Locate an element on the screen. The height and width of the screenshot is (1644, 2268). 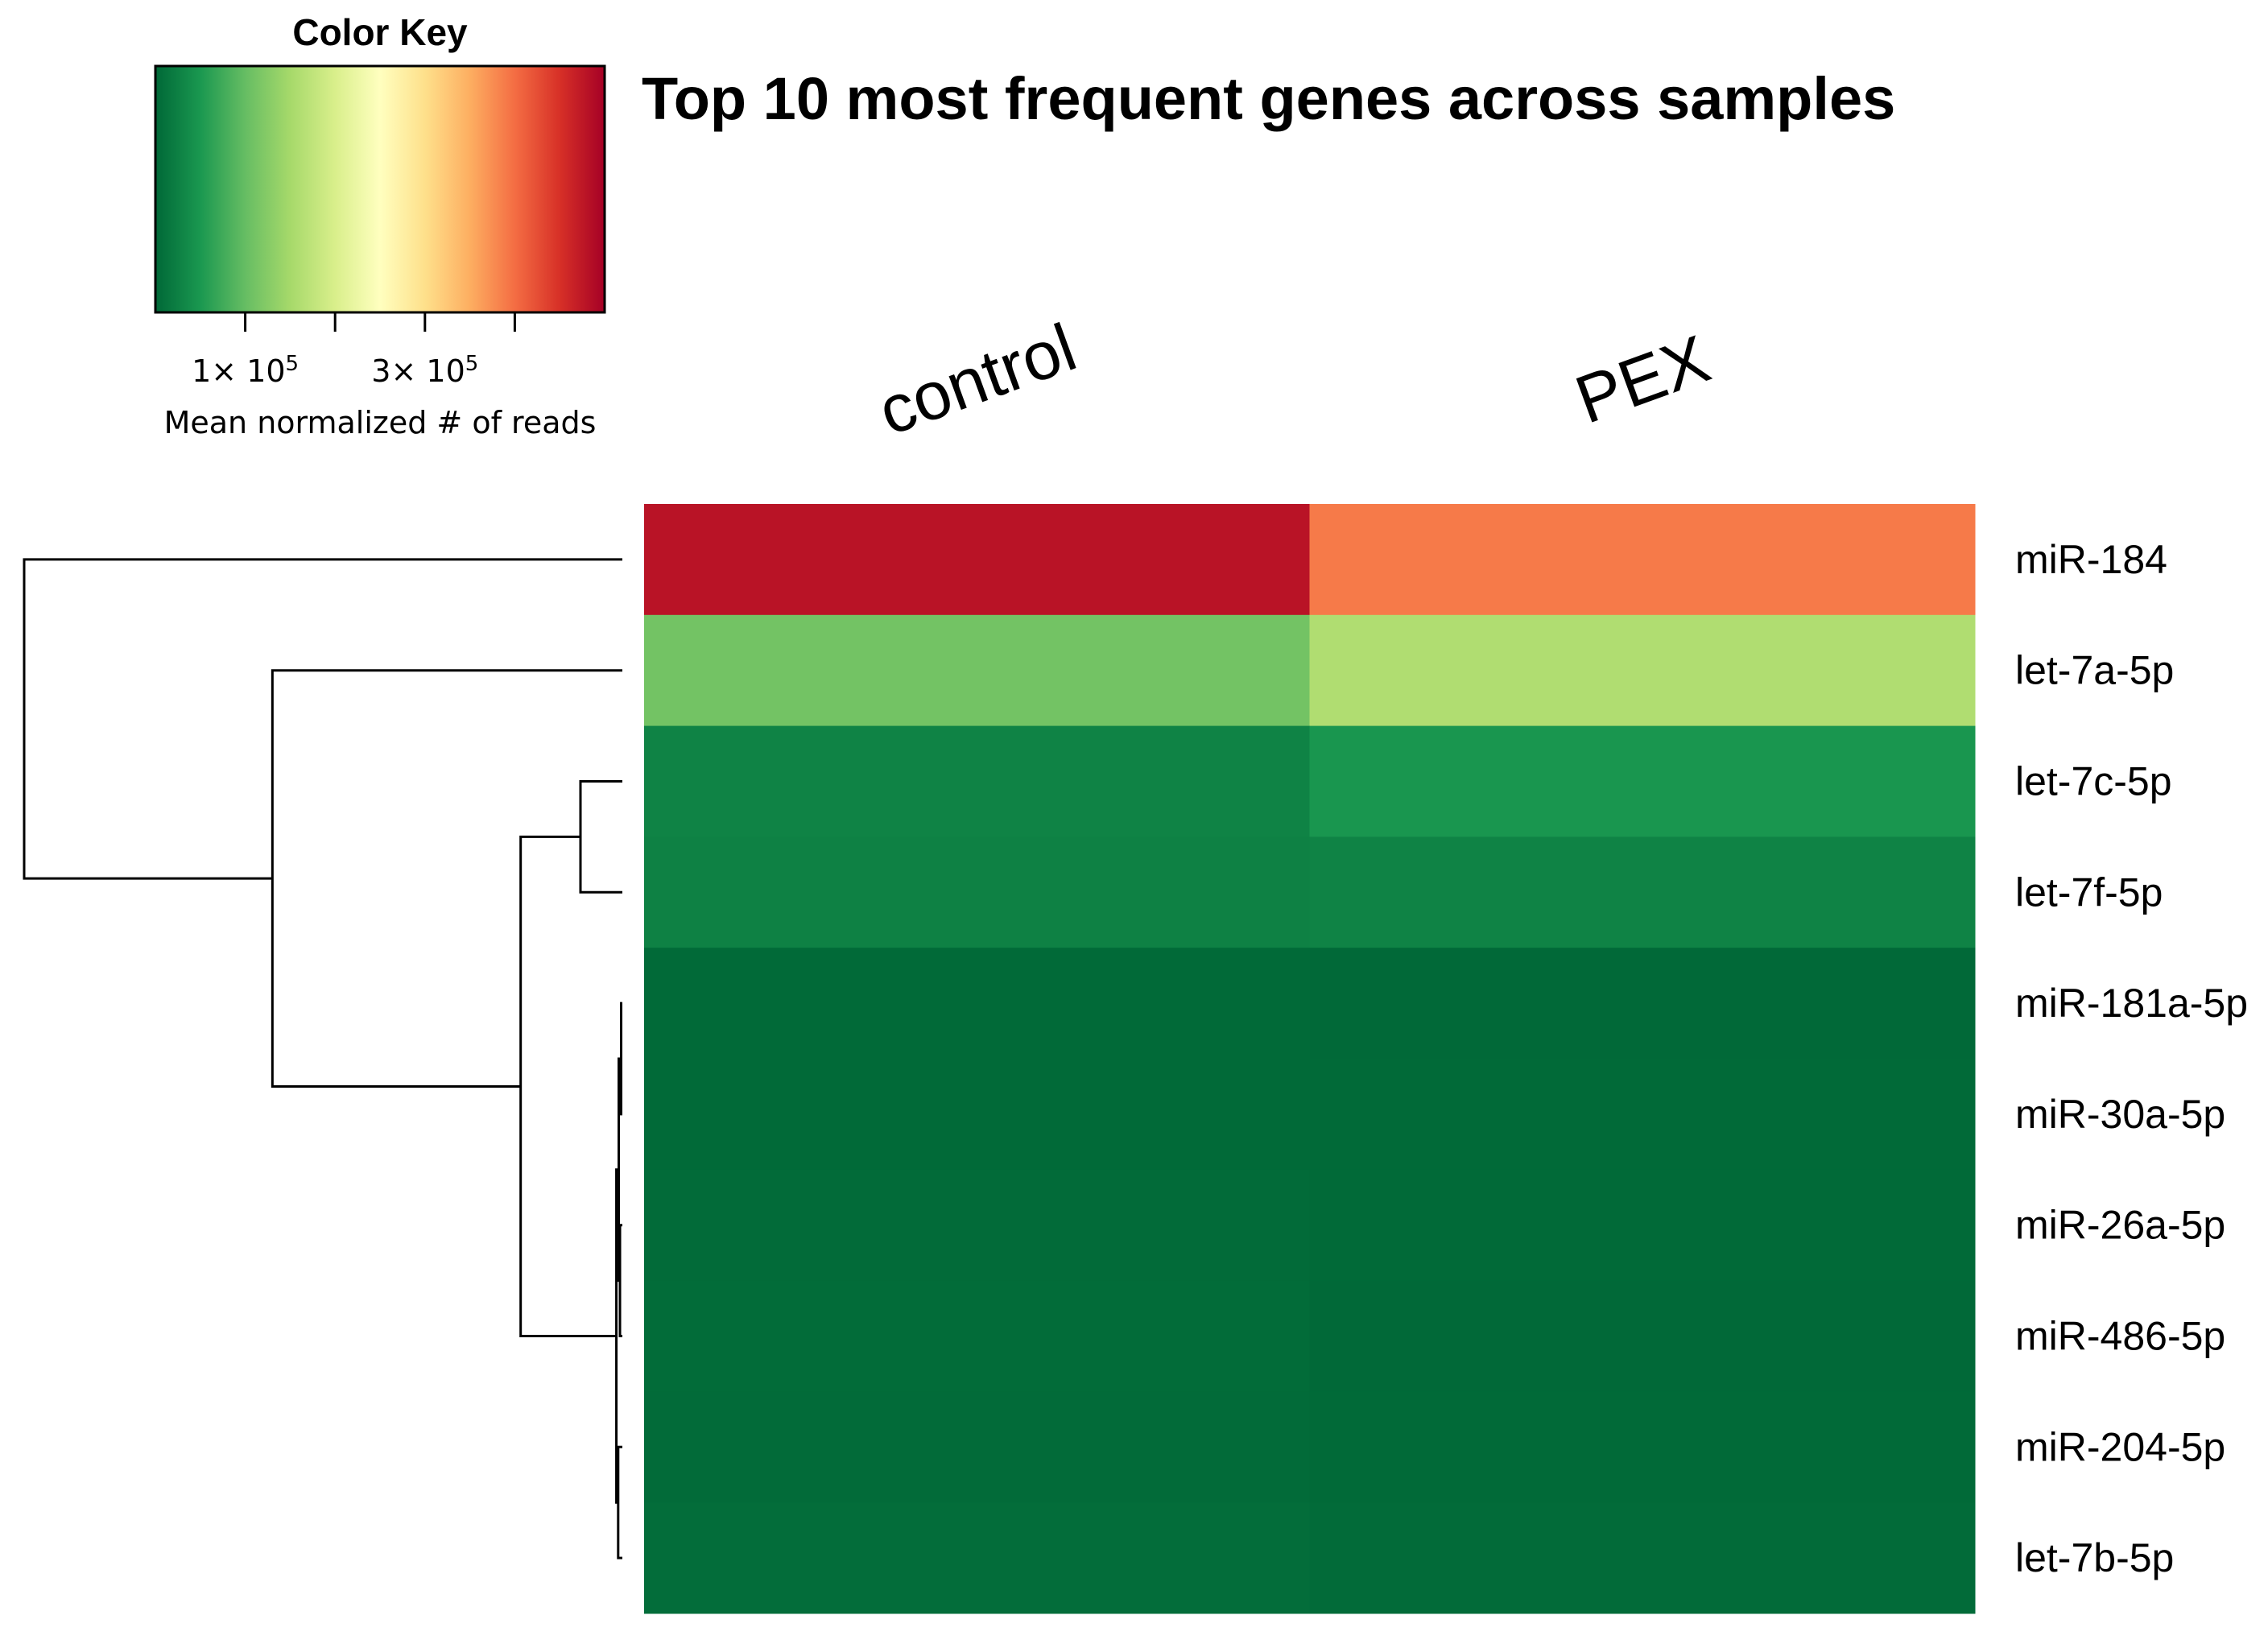
row-label: miR-486-5p is located at coordinates (2120, 1336).